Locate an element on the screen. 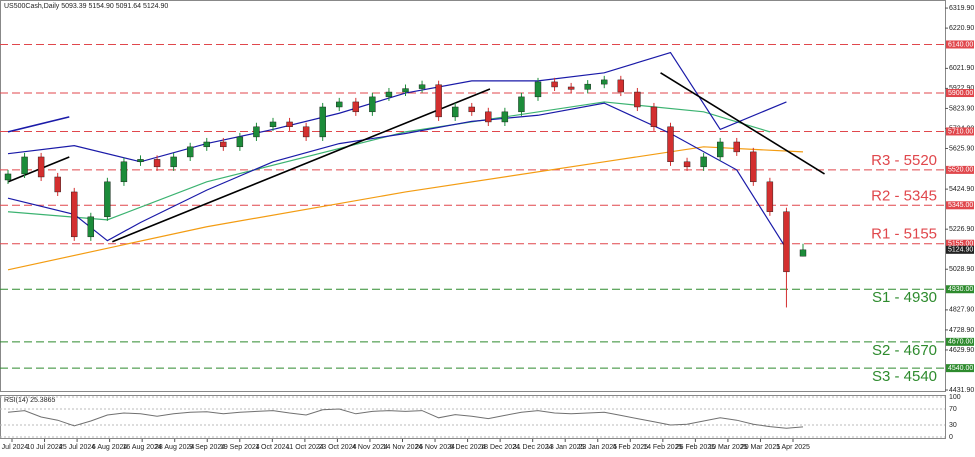  level-label: 6140.00 is located at coordinates (960, 44).